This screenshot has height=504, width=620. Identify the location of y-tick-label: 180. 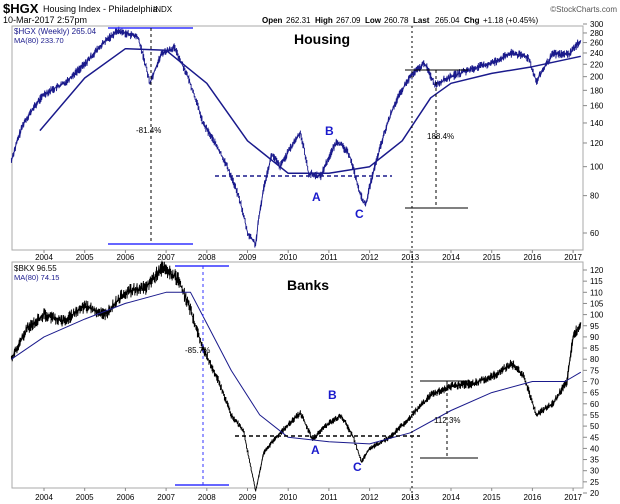
(597, 90).